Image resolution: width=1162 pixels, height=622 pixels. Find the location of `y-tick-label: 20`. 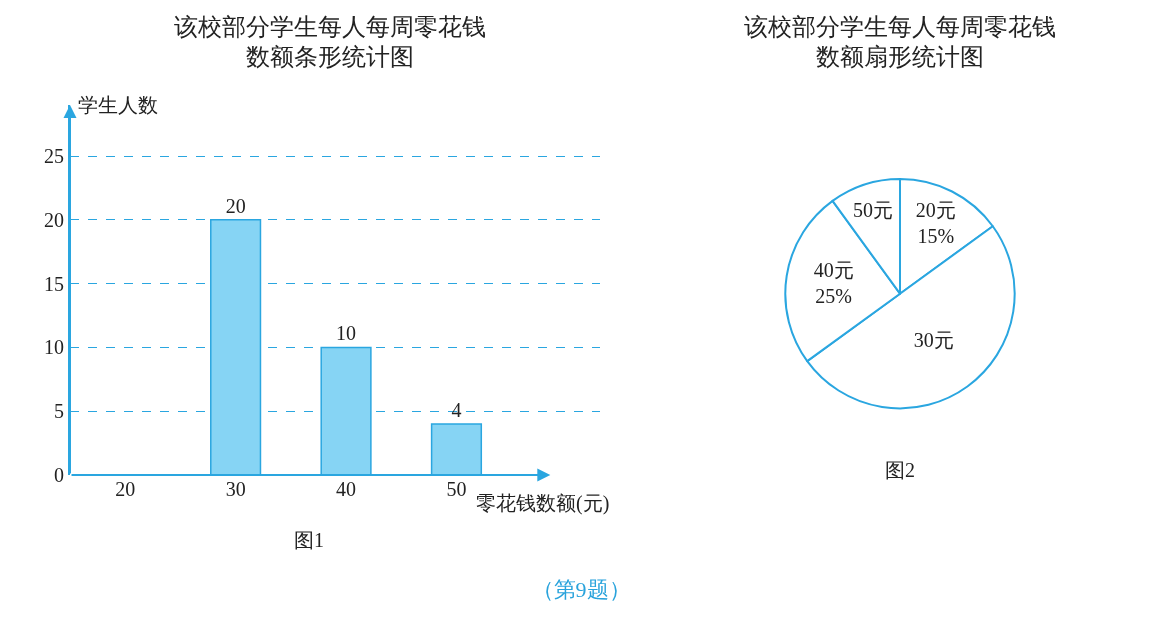

y-tick-label: 20 is located at coordinates (54, 219).